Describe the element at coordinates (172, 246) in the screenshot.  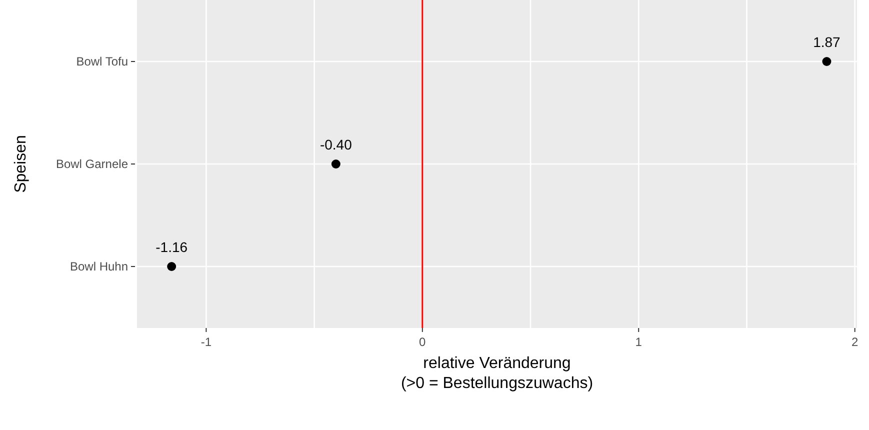
I see `data-label: -1.16` at that location.